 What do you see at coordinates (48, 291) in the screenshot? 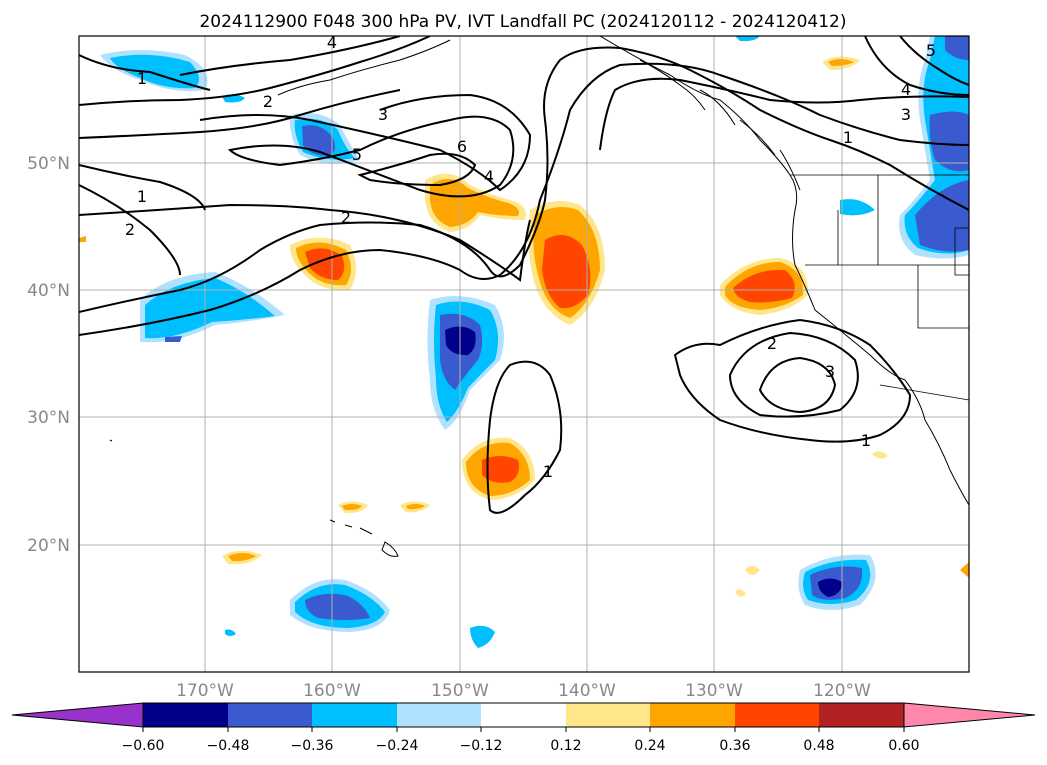
I see `lat-label-40n: 40°N` at bounding box center [48, 291].